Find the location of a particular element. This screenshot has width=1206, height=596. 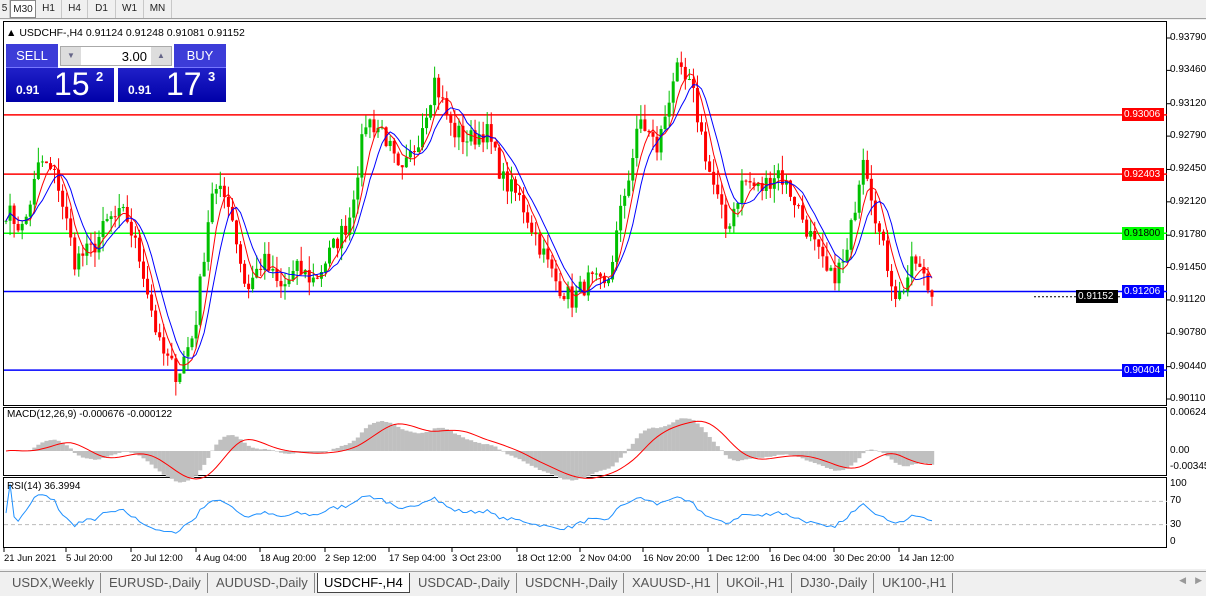

chart-tab: USDCHF-,H4 is located at coordinates (363, 583).